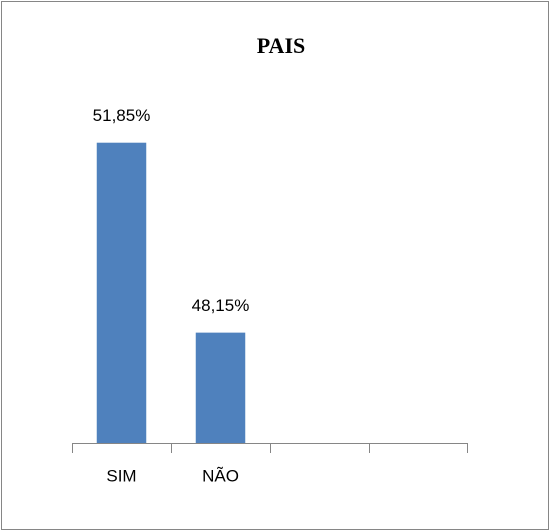 This screenshot has width=551, height=532. What do you see at coordinates (121, 475) in the screenshot?
I see `x-tick-label: SIM` at bounding box center [121, 475].